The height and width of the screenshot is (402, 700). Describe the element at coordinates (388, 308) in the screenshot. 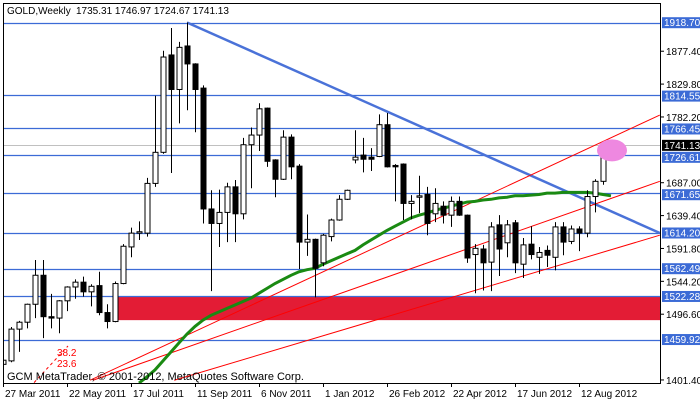

I see `support-zone` at that location.